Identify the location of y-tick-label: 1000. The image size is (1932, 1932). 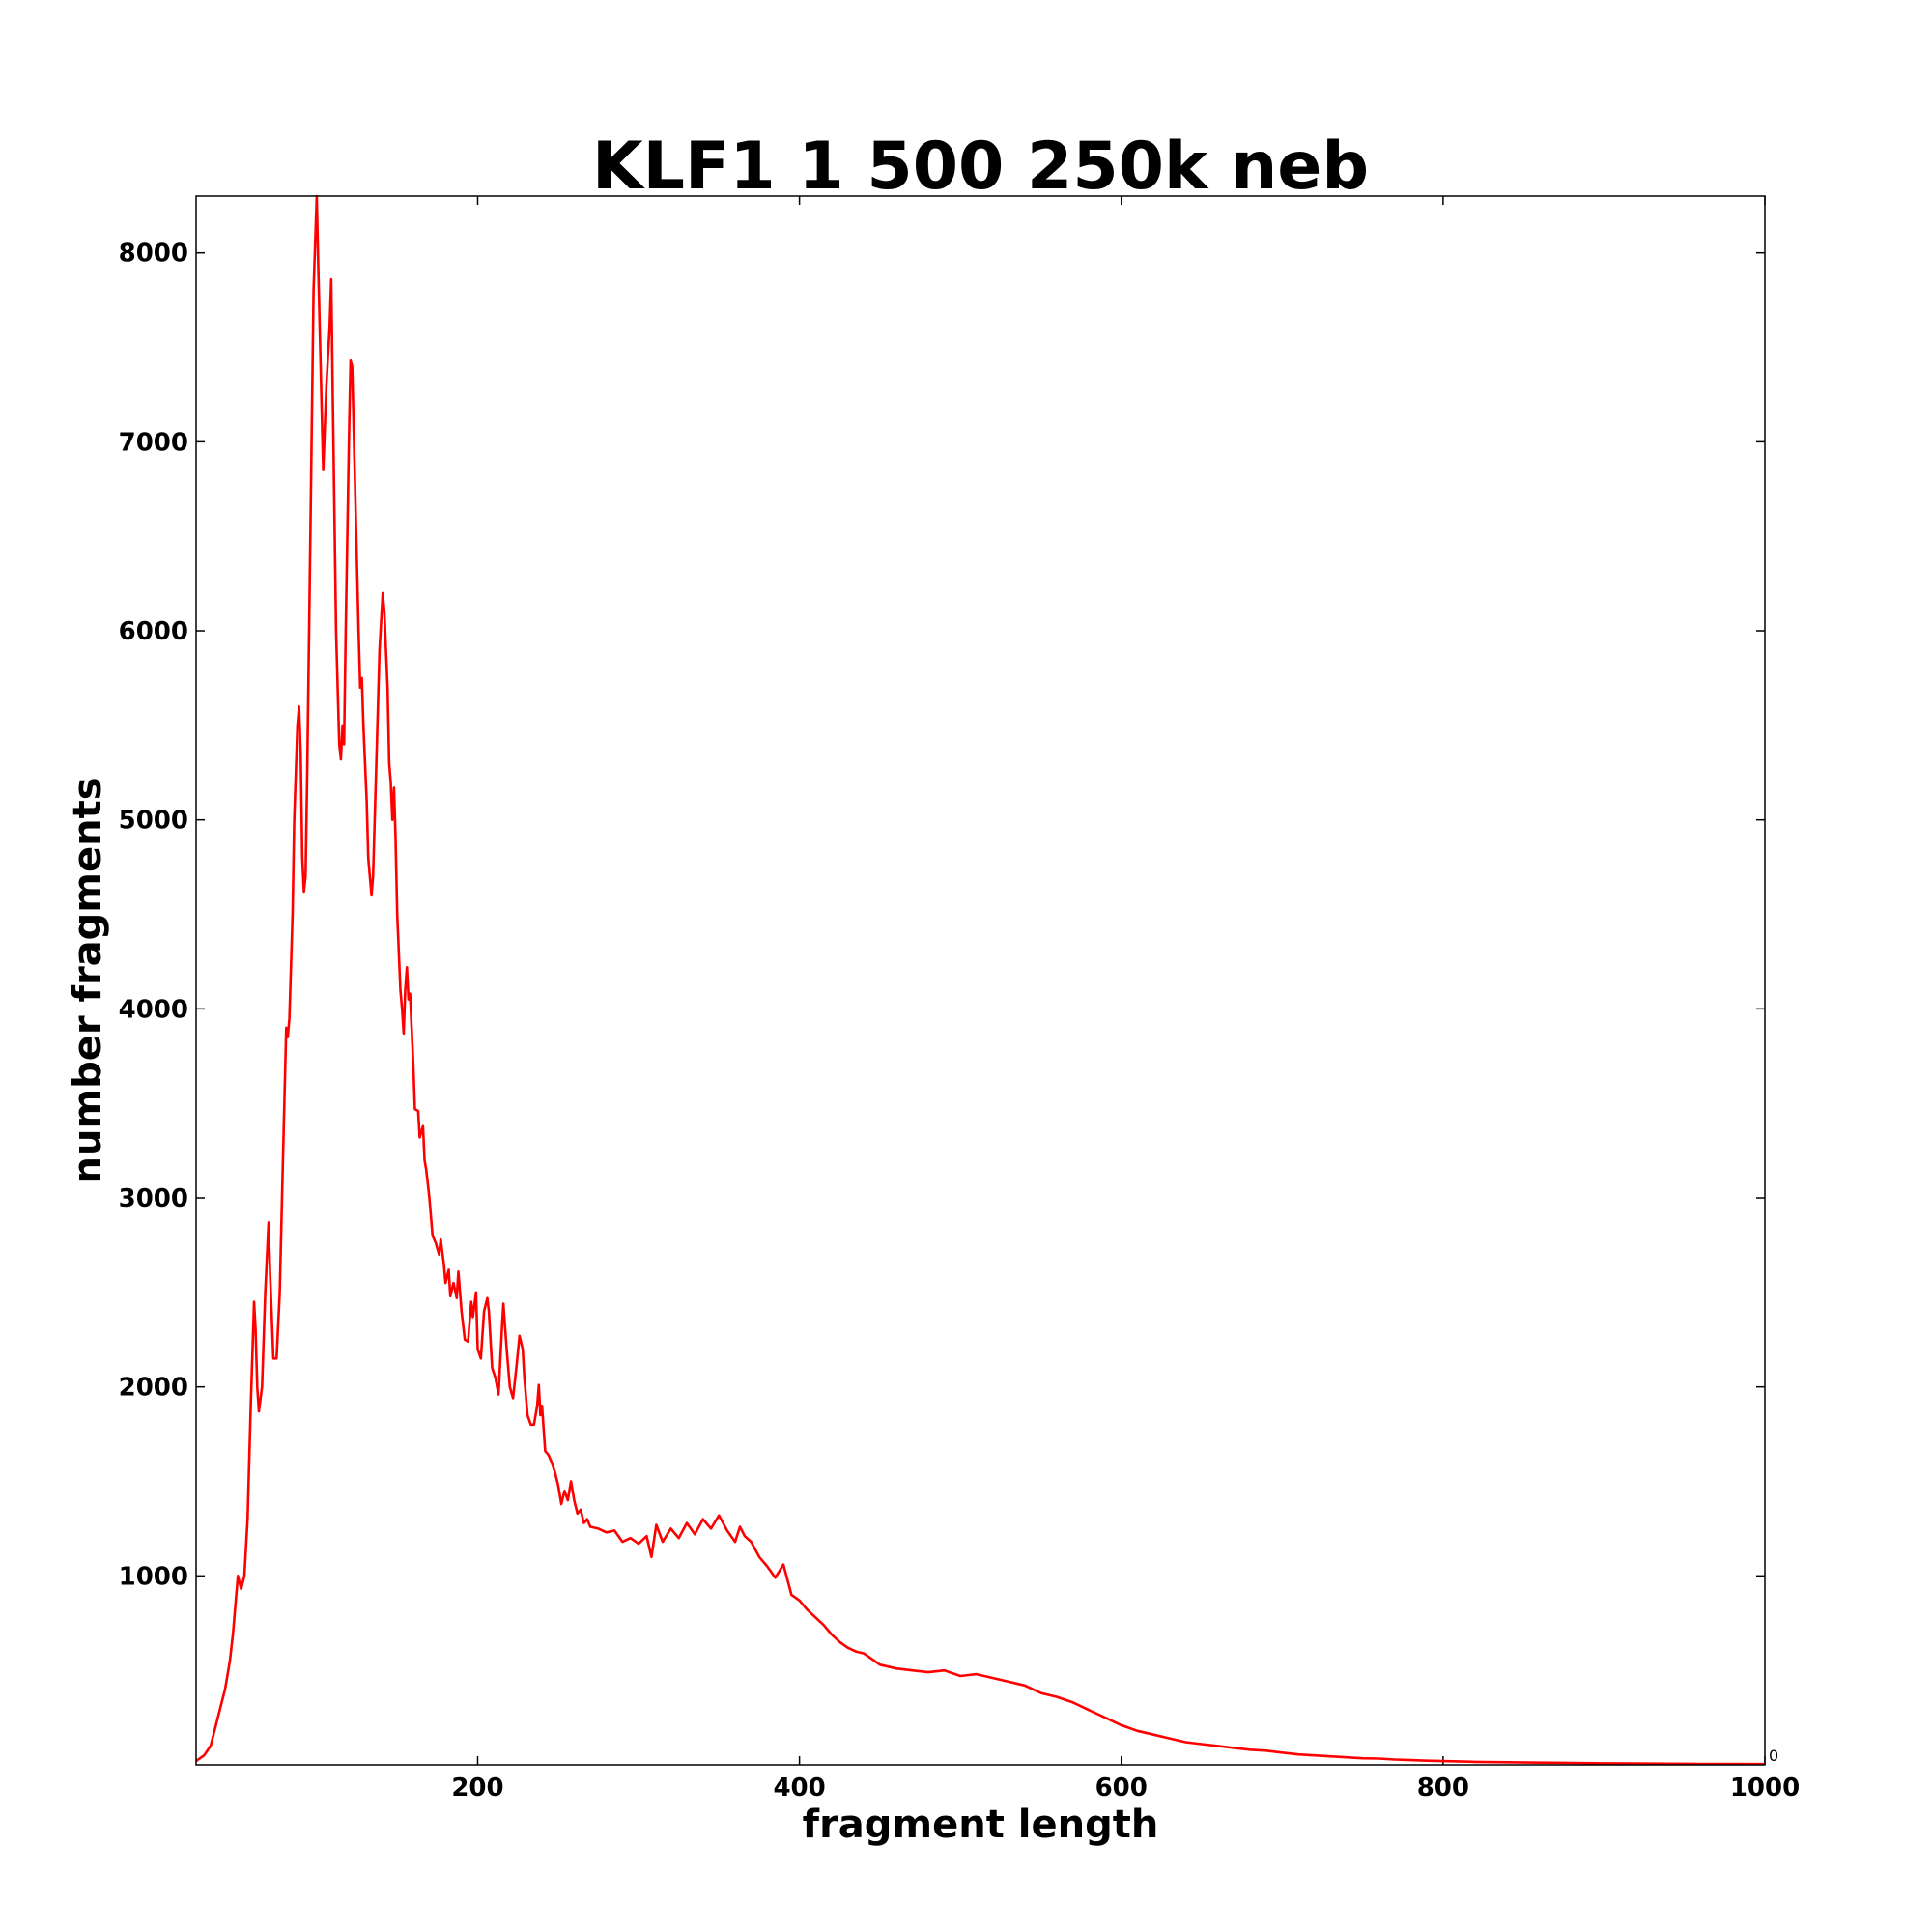
(153, 1576).